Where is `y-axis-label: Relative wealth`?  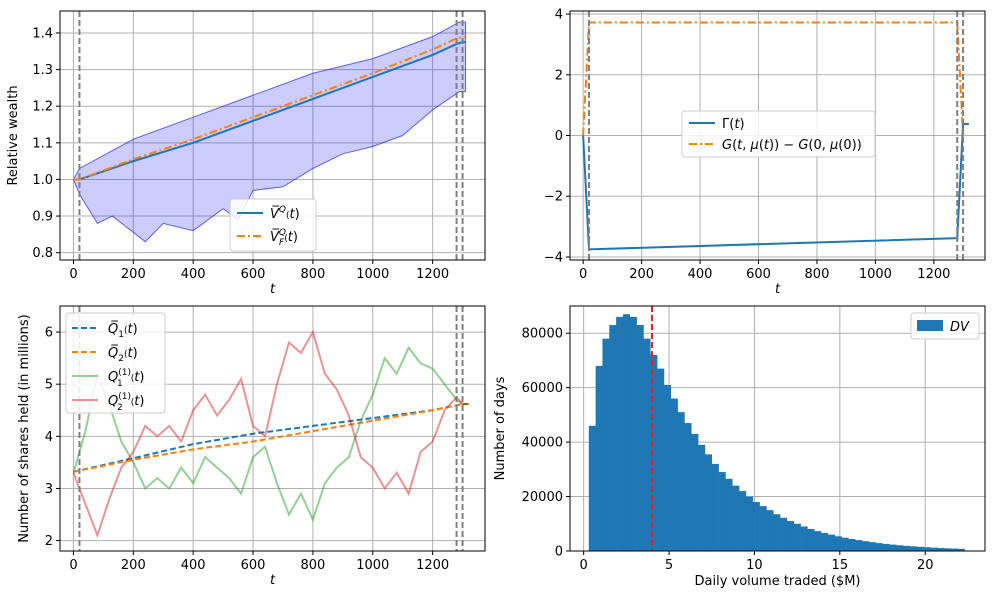
y-axis-label: Relative wealth is located at coordinates (13, 135).